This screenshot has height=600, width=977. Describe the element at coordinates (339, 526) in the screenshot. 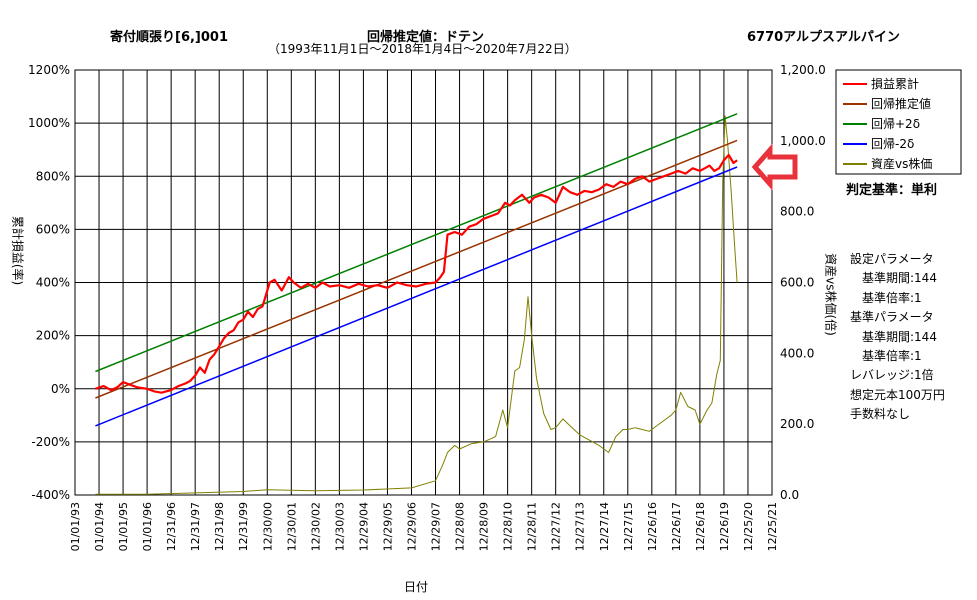

I see `x-tick-label: 12/30/03` at that location.